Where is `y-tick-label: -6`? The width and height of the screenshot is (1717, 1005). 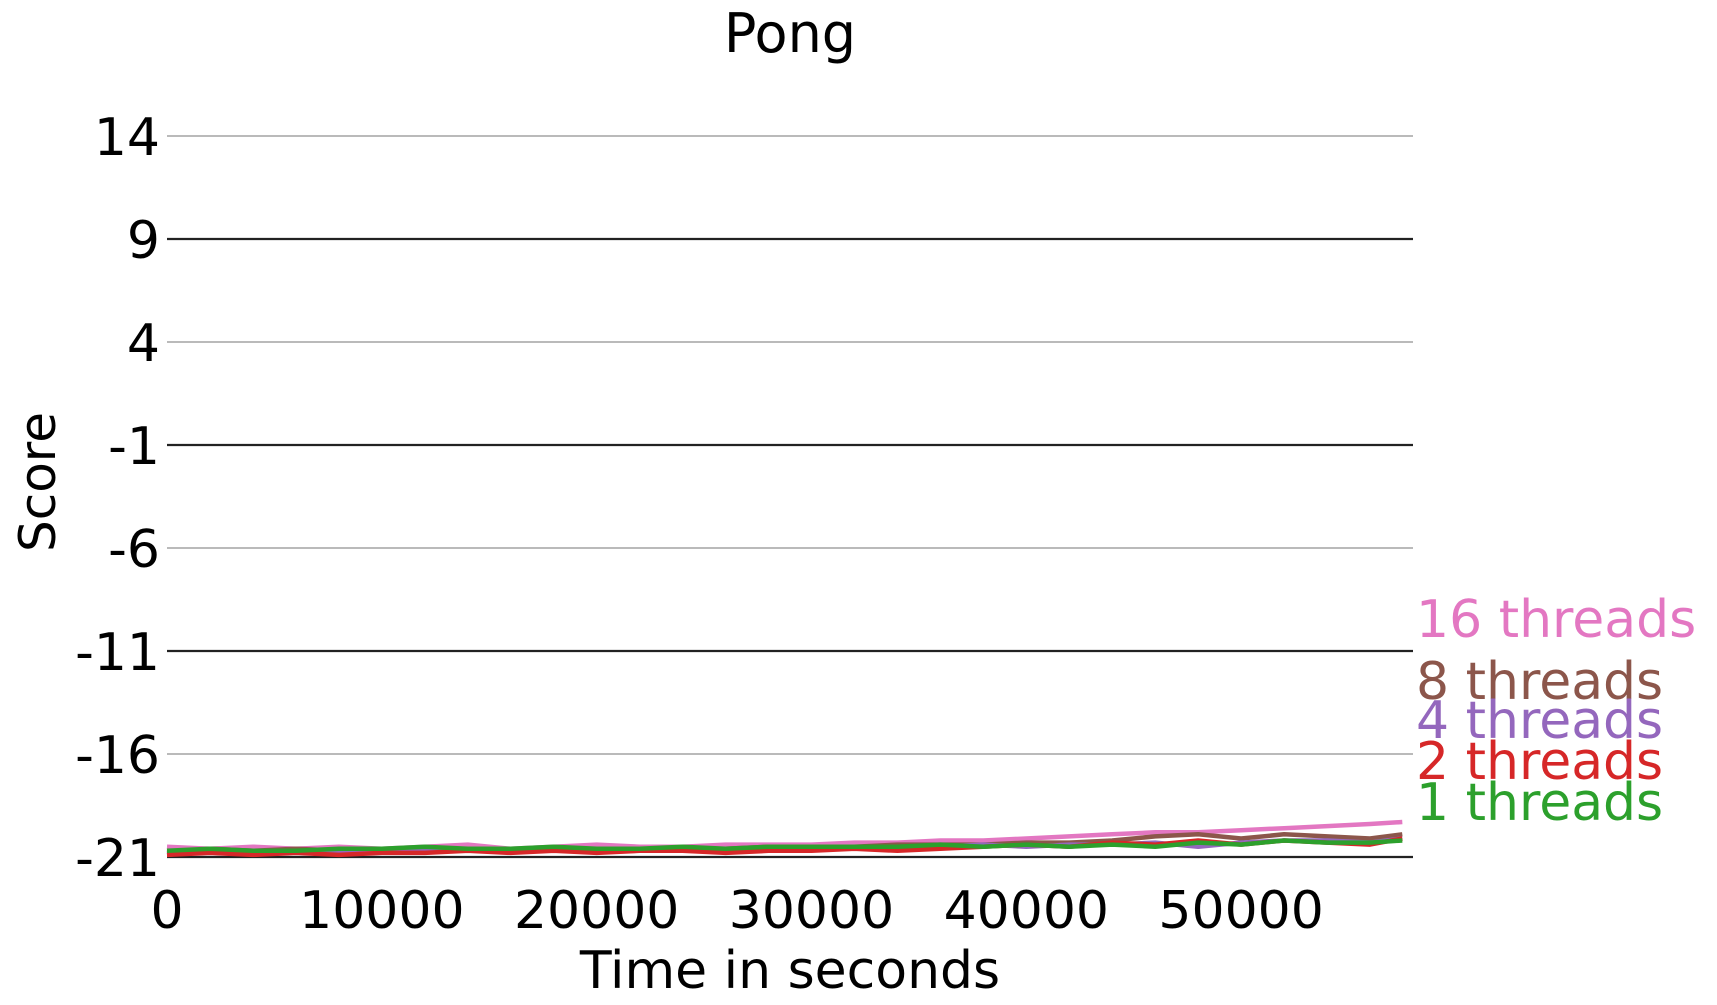 y-tick-label: -6 is located at coordinates (134, 550).